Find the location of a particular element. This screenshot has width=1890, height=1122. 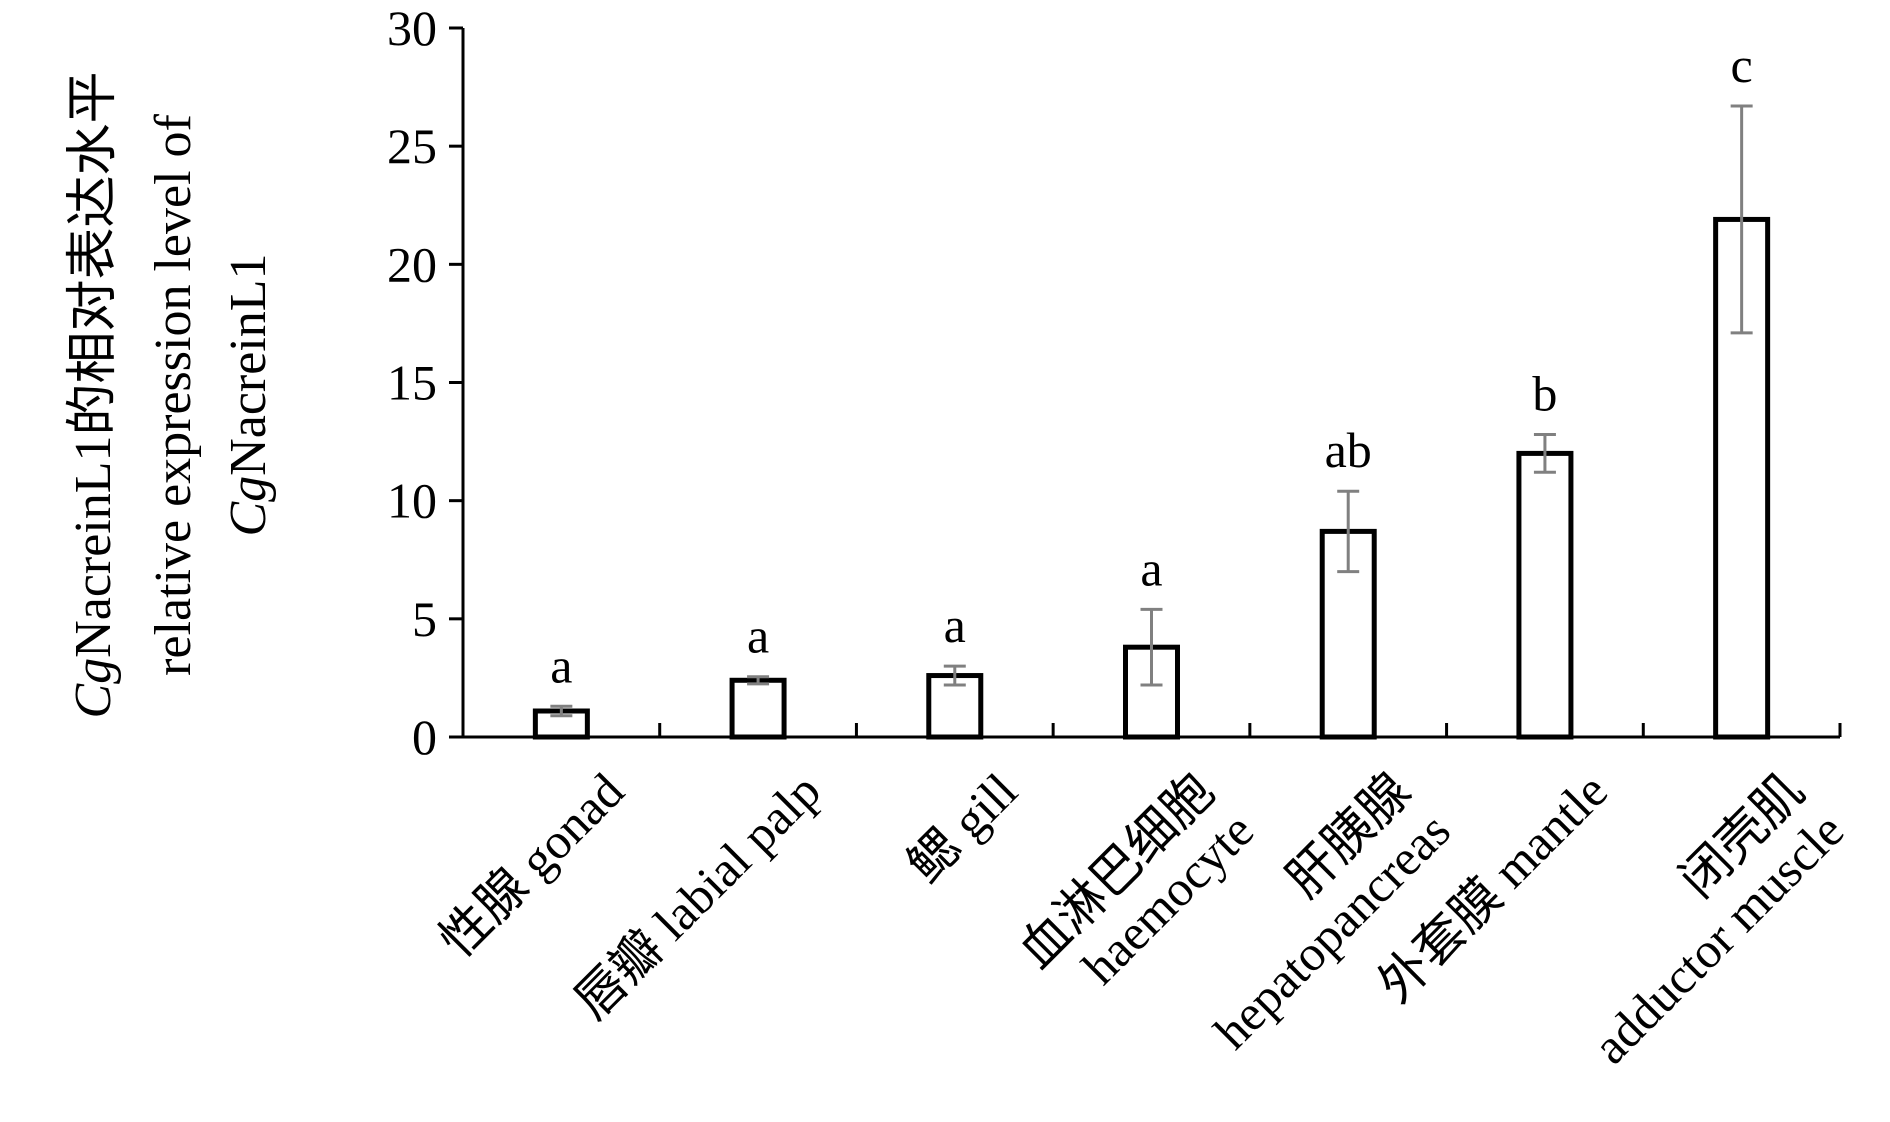

significance-label: c is located at coordinates (1742, 65).